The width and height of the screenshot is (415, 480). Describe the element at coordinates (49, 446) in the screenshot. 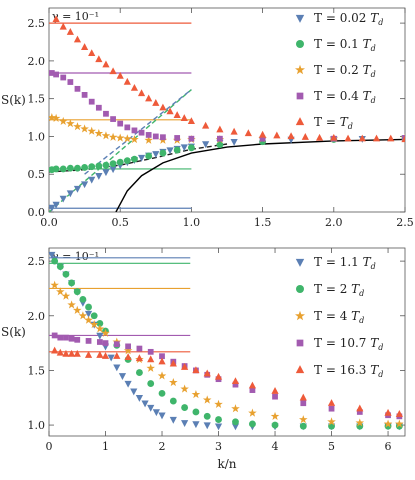

I see `x-tick-label: 0` at that location.